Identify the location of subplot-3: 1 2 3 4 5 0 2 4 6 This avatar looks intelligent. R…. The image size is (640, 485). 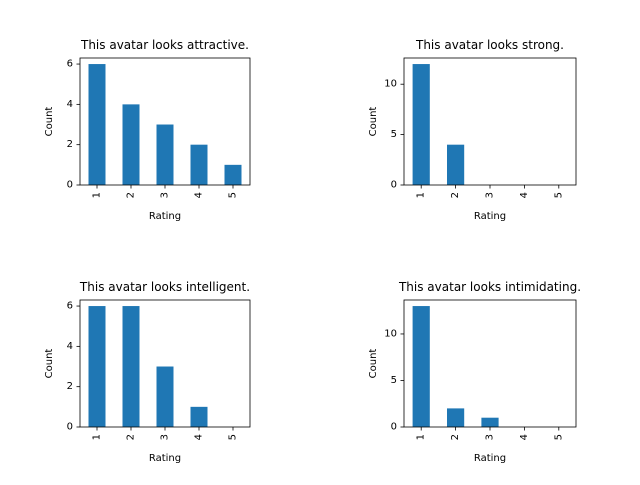
(147, 372).